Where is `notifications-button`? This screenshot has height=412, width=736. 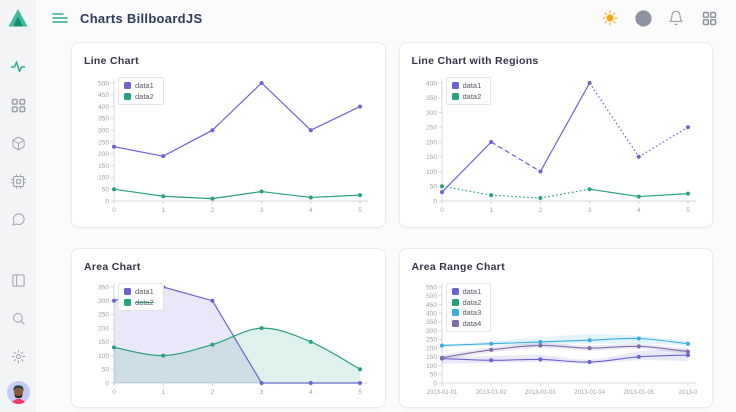
notifications-button is located at coordinates (676, 18).